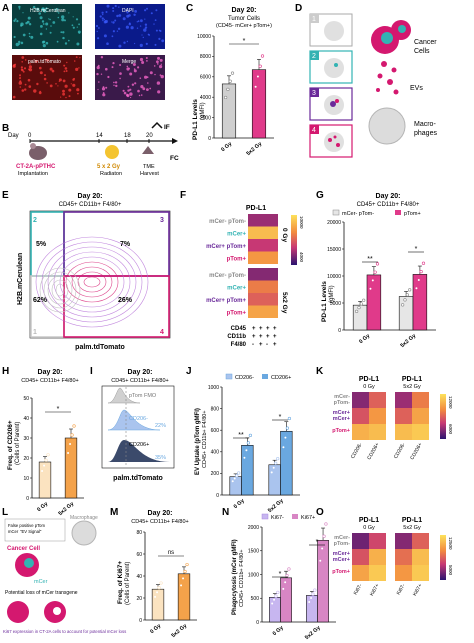  Describe the element at coordinates (443, 557) in the screenshot. I see `o-colorbar` at that location.